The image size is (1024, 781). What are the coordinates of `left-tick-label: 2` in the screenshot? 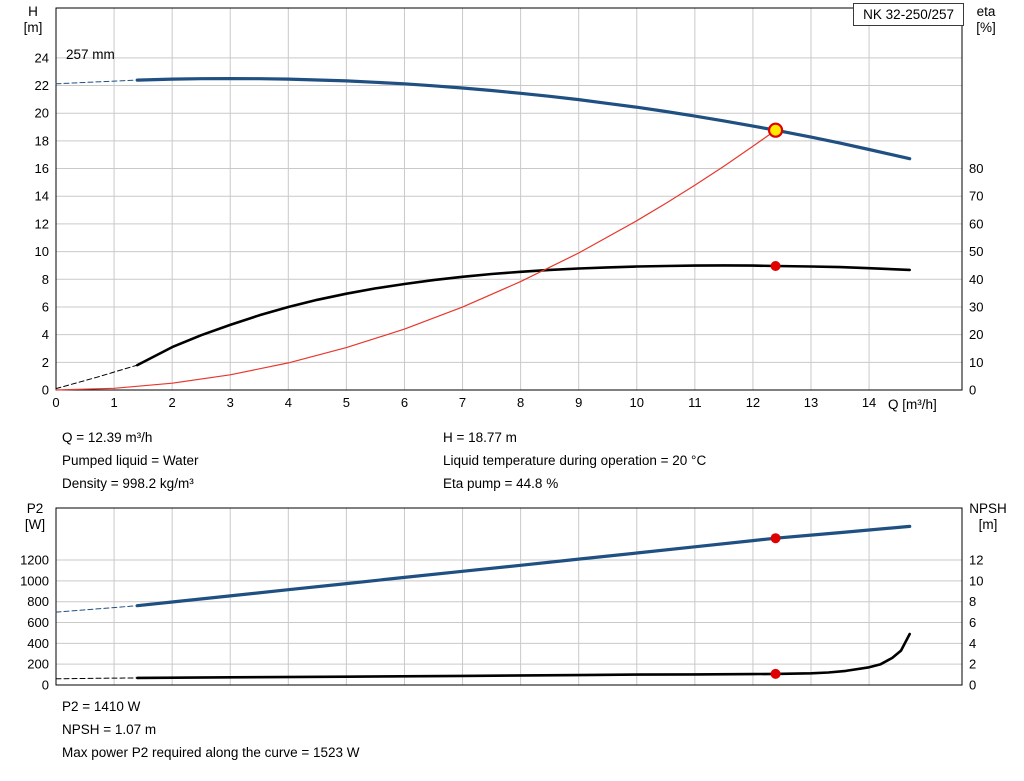 It's located at (45, 362).